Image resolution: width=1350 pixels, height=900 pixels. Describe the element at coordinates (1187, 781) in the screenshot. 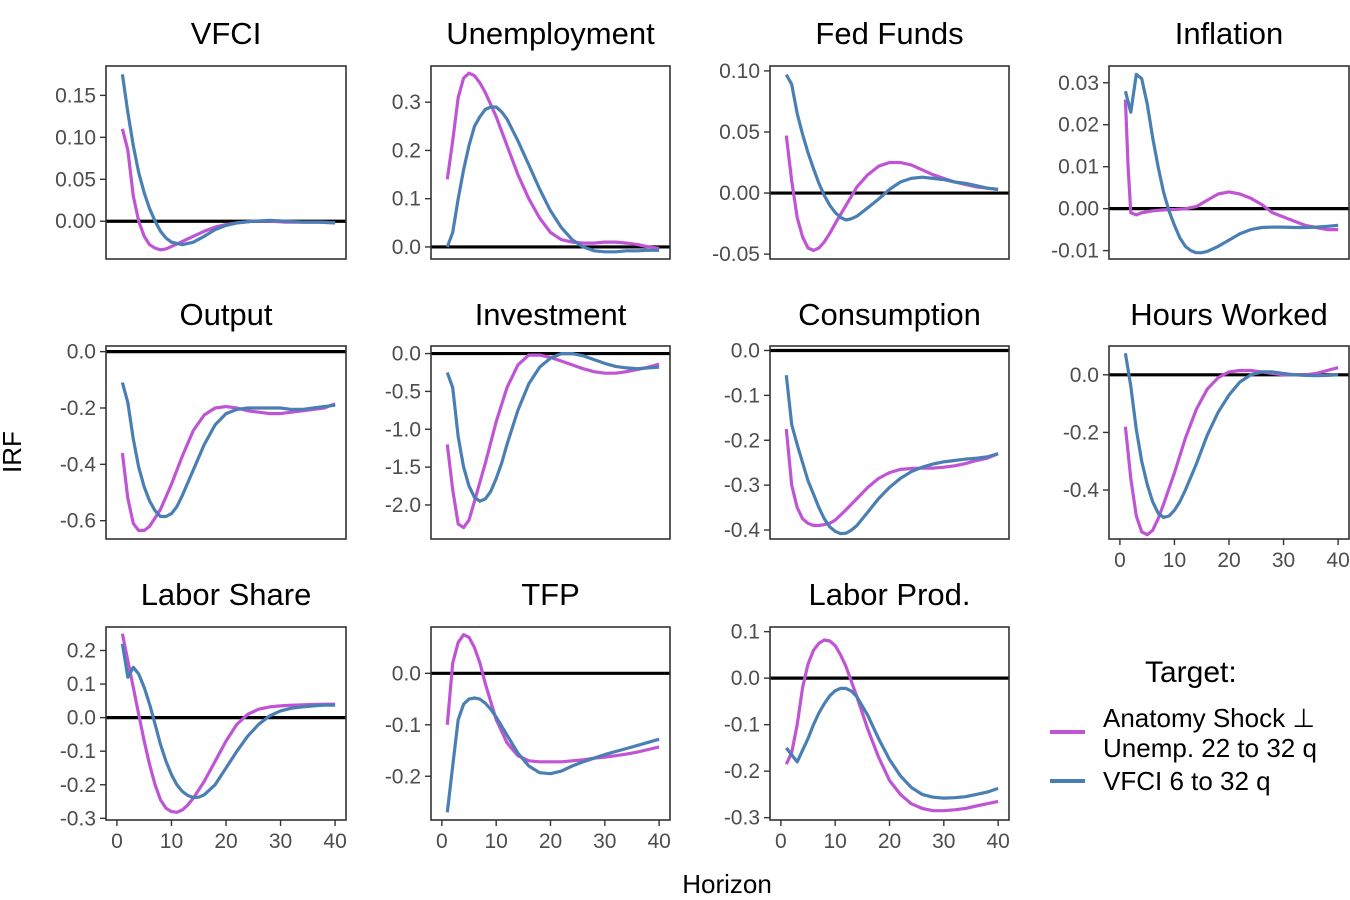

I see `legend-label-vfci: VFCI 6 to 32 q` at that location.